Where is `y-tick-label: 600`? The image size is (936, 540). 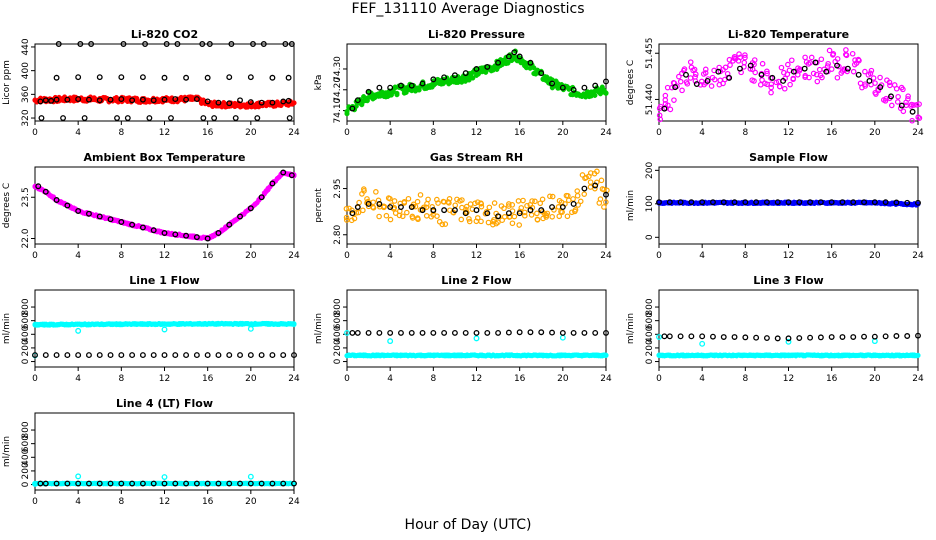 y-tick-label: 600 is located at coordinates (338, 320).